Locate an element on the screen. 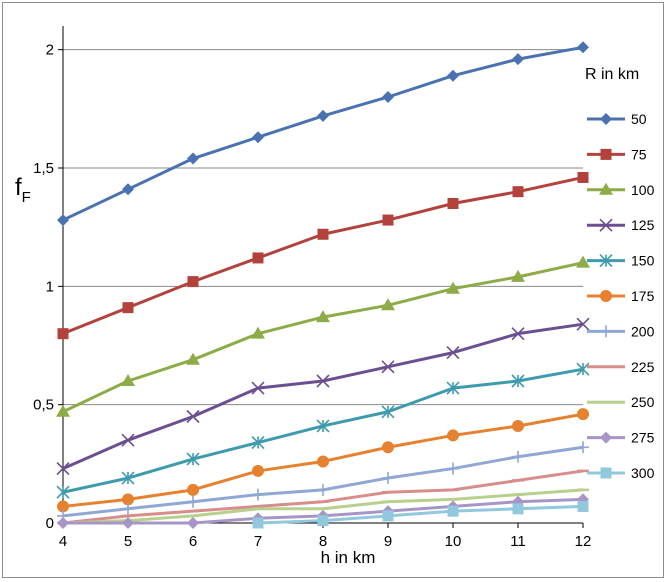 Image resolution: width=668 pixels, height=582 pixels. legend-label: 275 is located at coordinates (643, 438).